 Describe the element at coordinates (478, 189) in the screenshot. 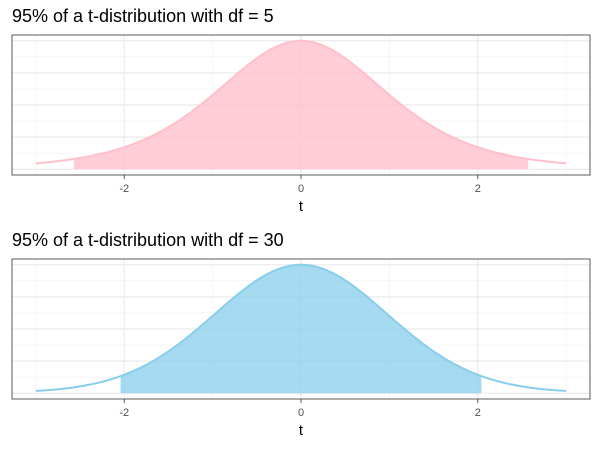

I see `chart-1-x-tick-label: 2` at that location.